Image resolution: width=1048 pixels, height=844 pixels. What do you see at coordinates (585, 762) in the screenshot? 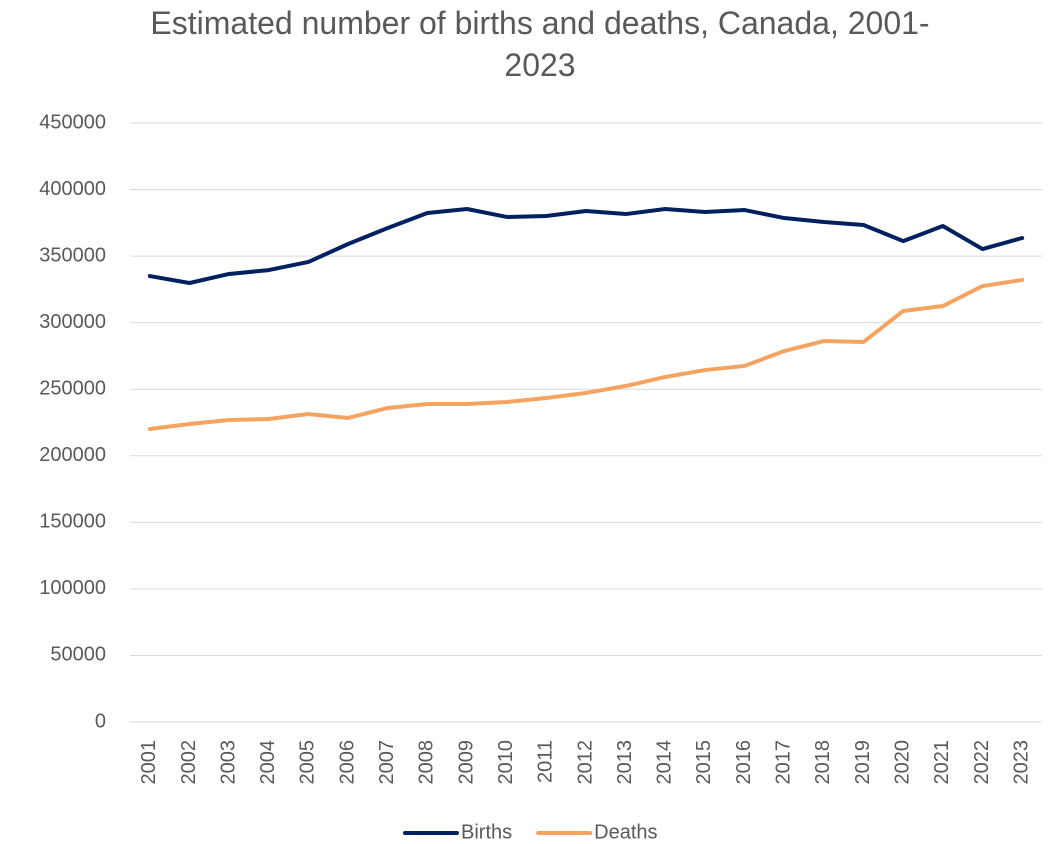
I see `x-tick-label: 2012` at bounding box center [585, 762].